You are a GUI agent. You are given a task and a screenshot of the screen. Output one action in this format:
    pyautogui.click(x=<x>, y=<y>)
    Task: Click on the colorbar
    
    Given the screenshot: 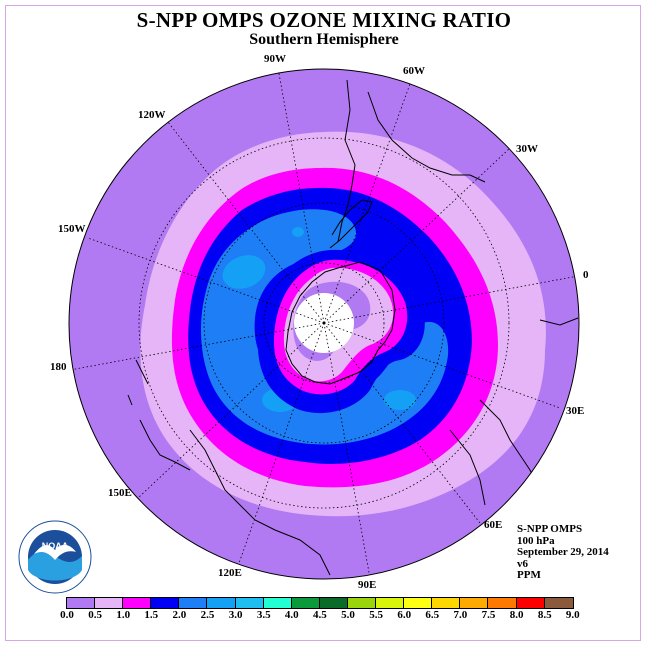 What is the action you would take?
    pyautogui.click(x=320, y=603)
    